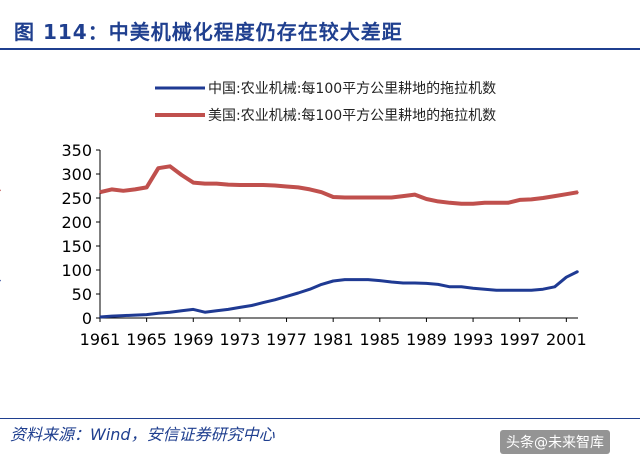  What do you see at coordinates (76, 246) in the screenshot?
I see `y-tick-label: 150` at bounding box center [76, 246].